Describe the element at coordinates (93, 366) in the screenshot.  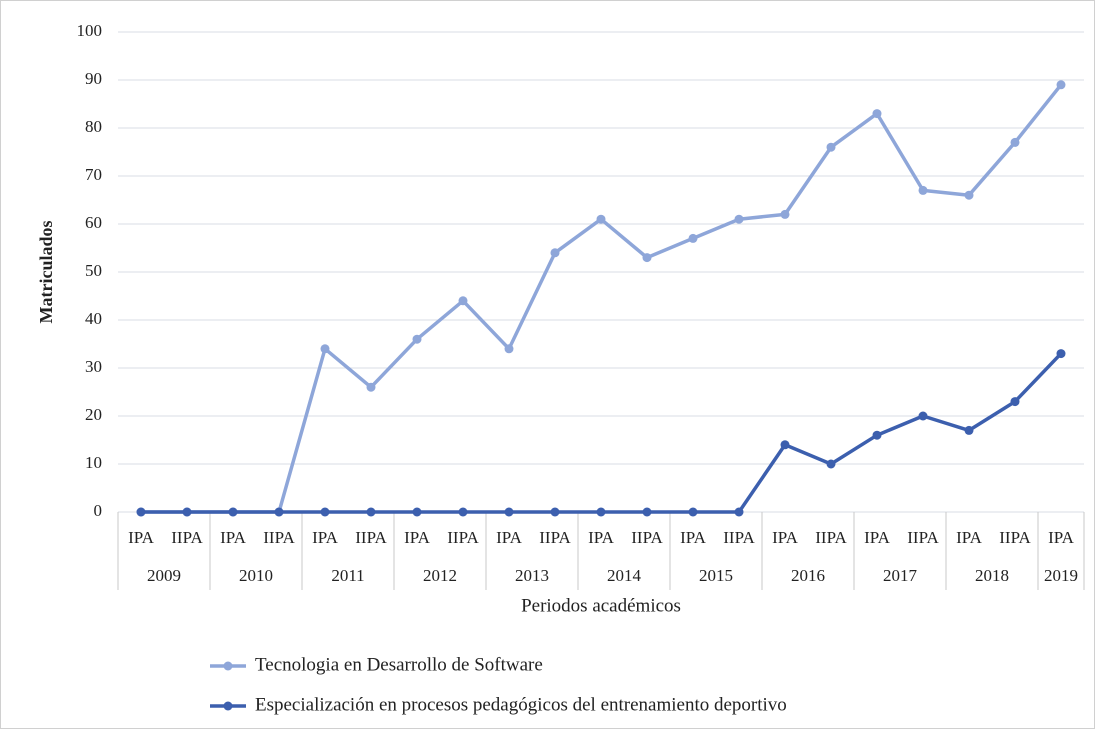
I see `y-tick-label: 30` at that location.